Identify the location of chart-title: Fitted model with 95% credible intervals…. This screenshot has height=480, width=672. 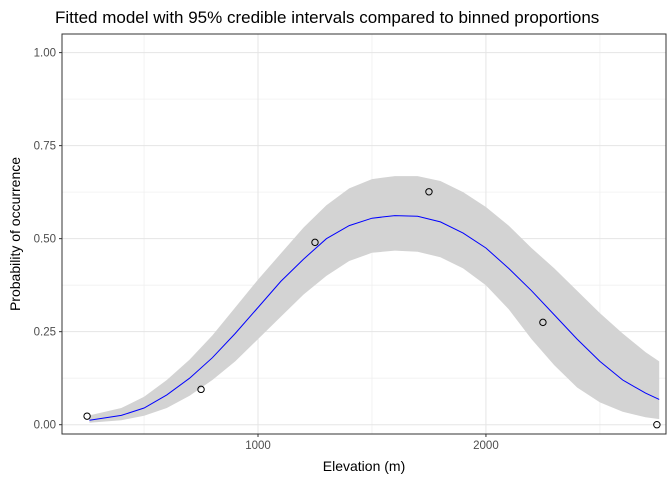
(327, 17).